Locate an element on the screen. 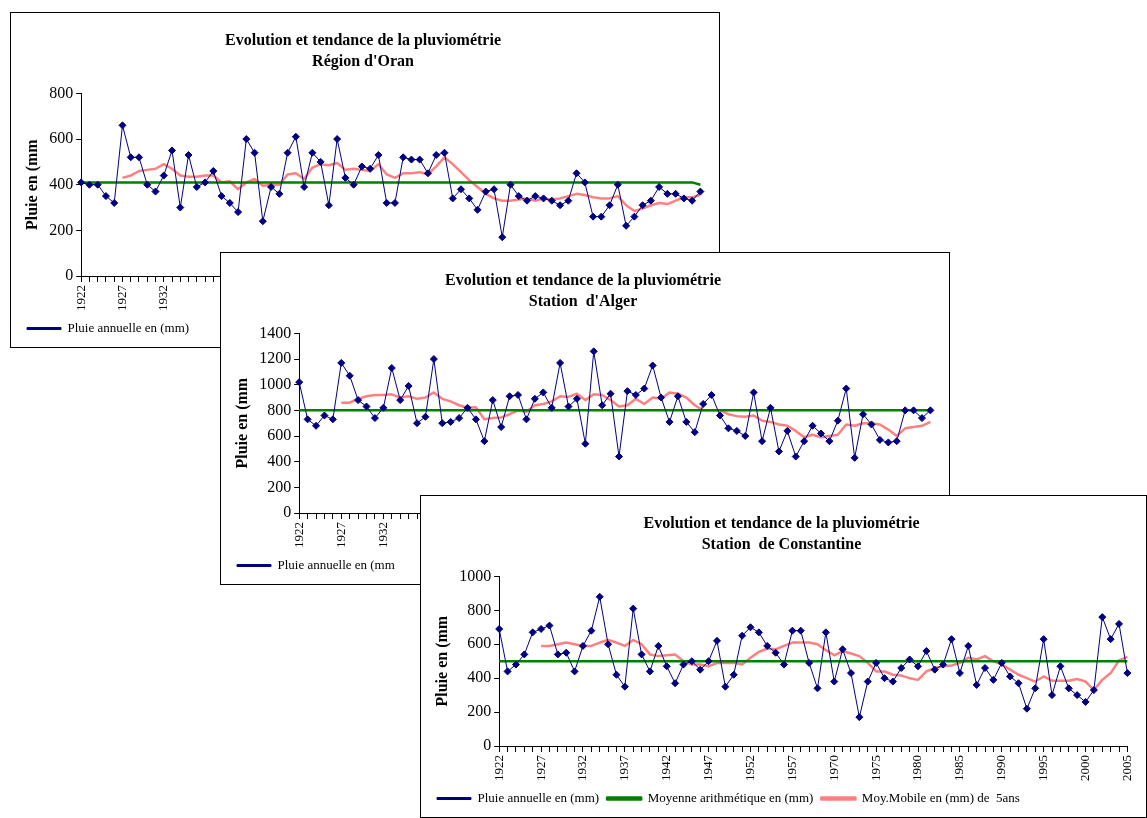 This screenshot has width=1147, height=818. x-tick-label: 1952 is located at coordinates (749, 768).